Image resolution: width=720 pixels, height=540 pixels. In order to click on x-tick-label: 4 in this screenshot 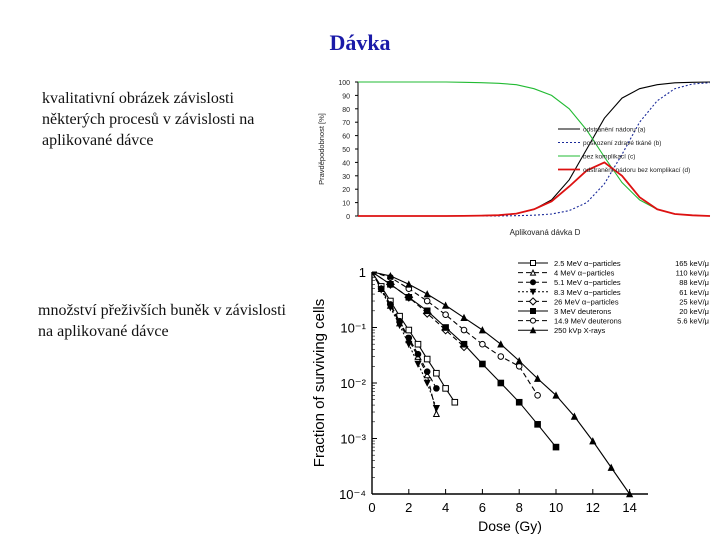, I will do `click(445, 507)`.